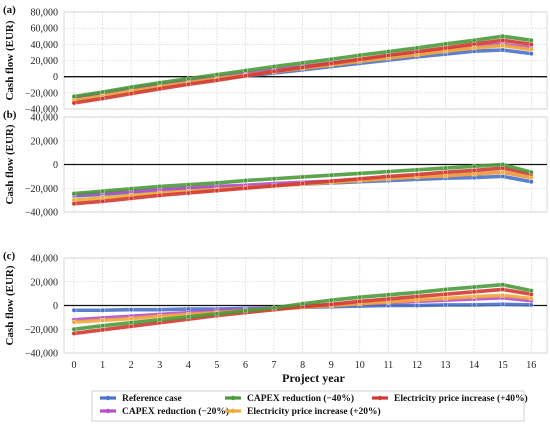 The width and height of the screenshot is (550, 424). Describe the element at coordinates (152, 399) in the screenshot. I see `legend-label: Reference case` at that location.